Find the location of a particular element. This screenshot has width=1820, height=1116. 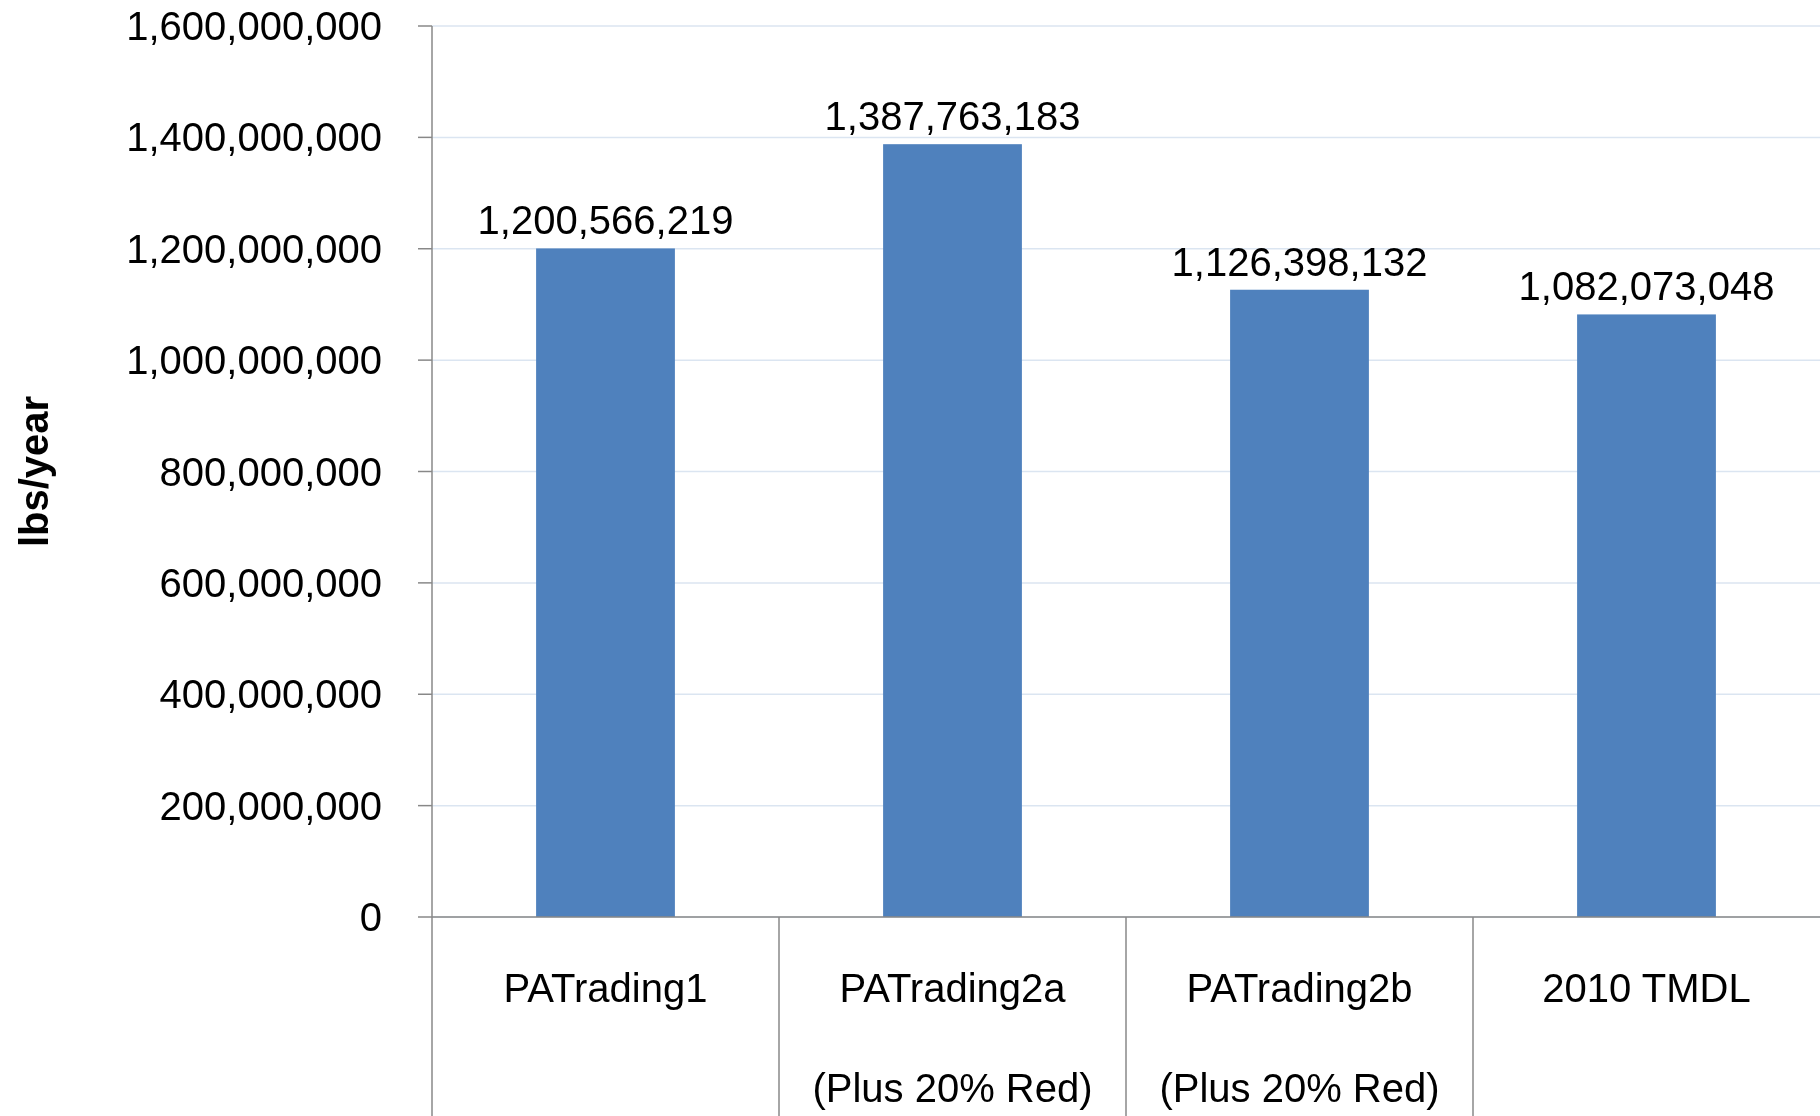

y-tick-label: 1,000,000,000 is located at coordinates (254, 360).